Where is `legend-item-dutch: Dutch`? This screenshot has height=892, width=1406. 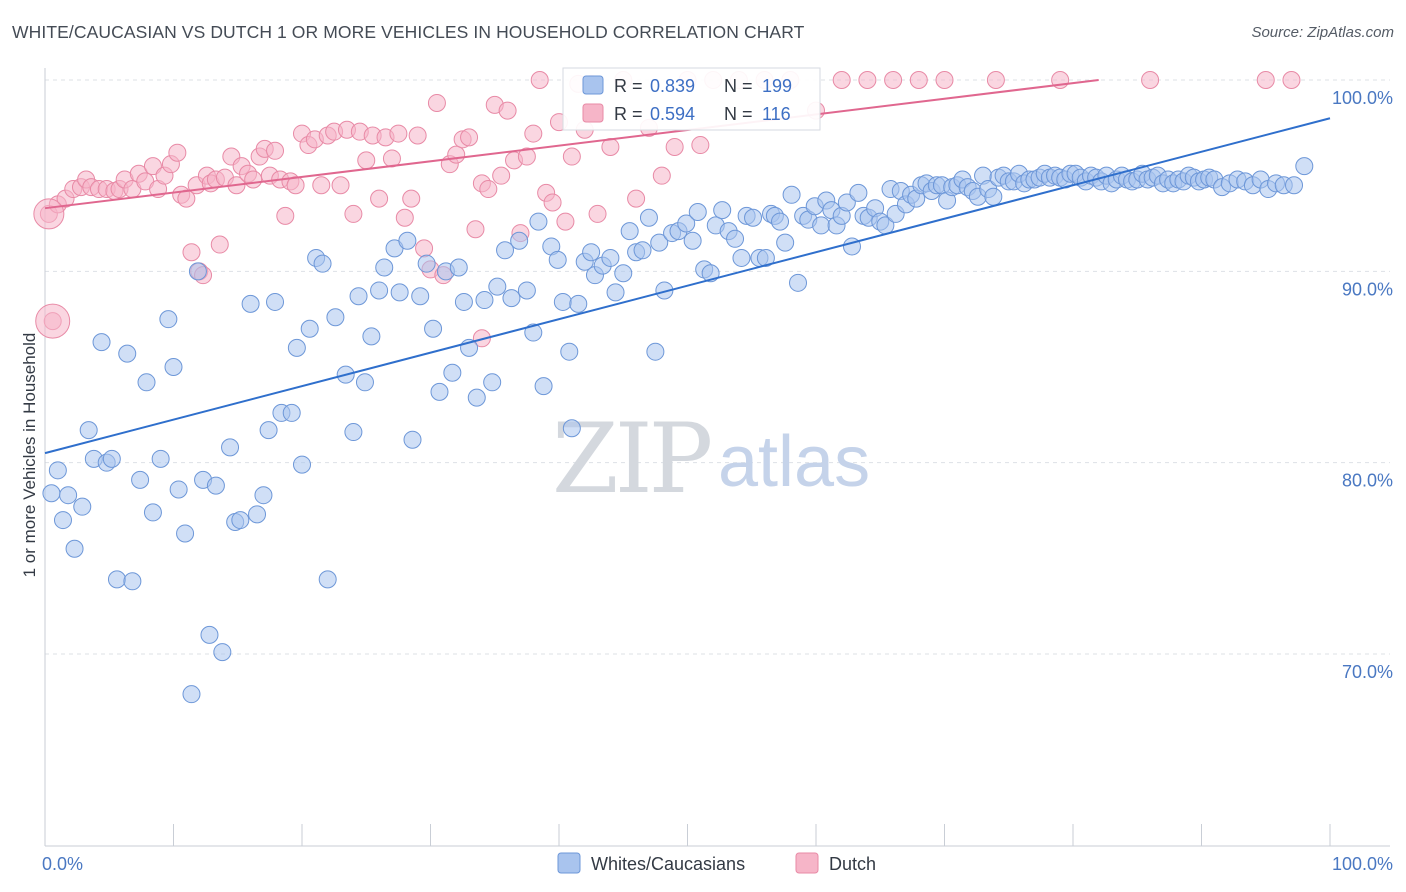
legend-item-dutch: Dutch is located at coordinates (835, 863).